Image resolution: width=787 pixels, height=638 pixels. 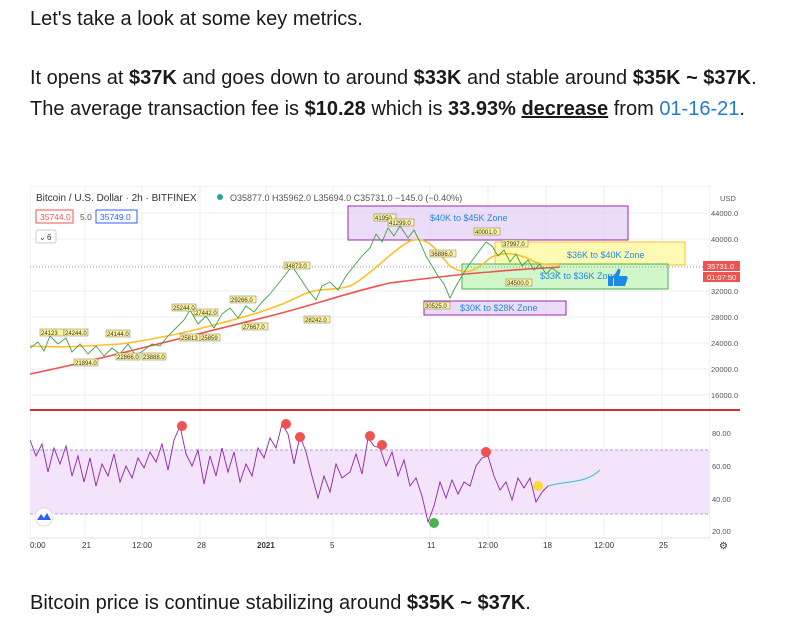 I want to click on ask-price: 35749.0, so click(x=115, y=217).